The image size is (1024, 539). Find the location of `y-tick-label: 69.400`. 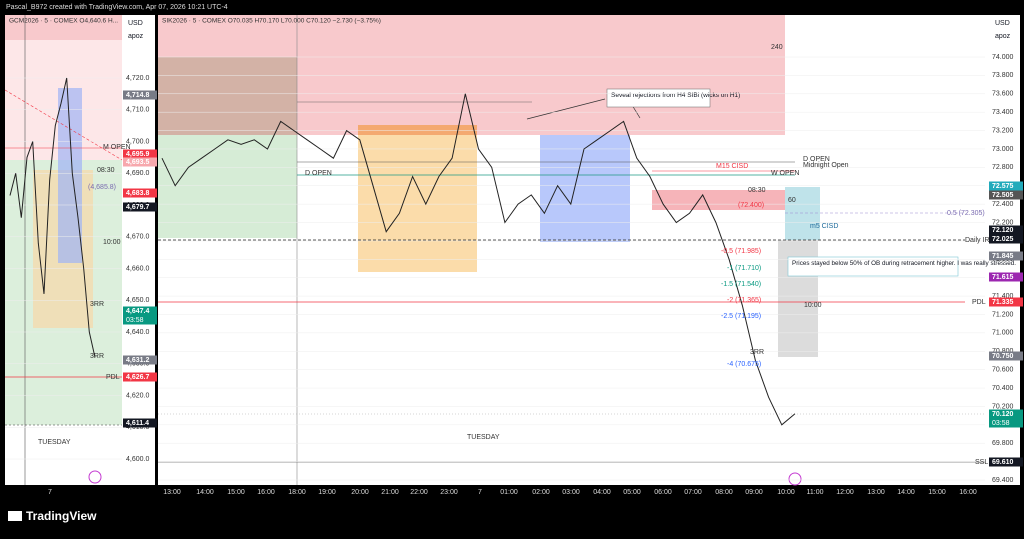

y-tick-label: 69.400 is located at coordinates (1003, 480).